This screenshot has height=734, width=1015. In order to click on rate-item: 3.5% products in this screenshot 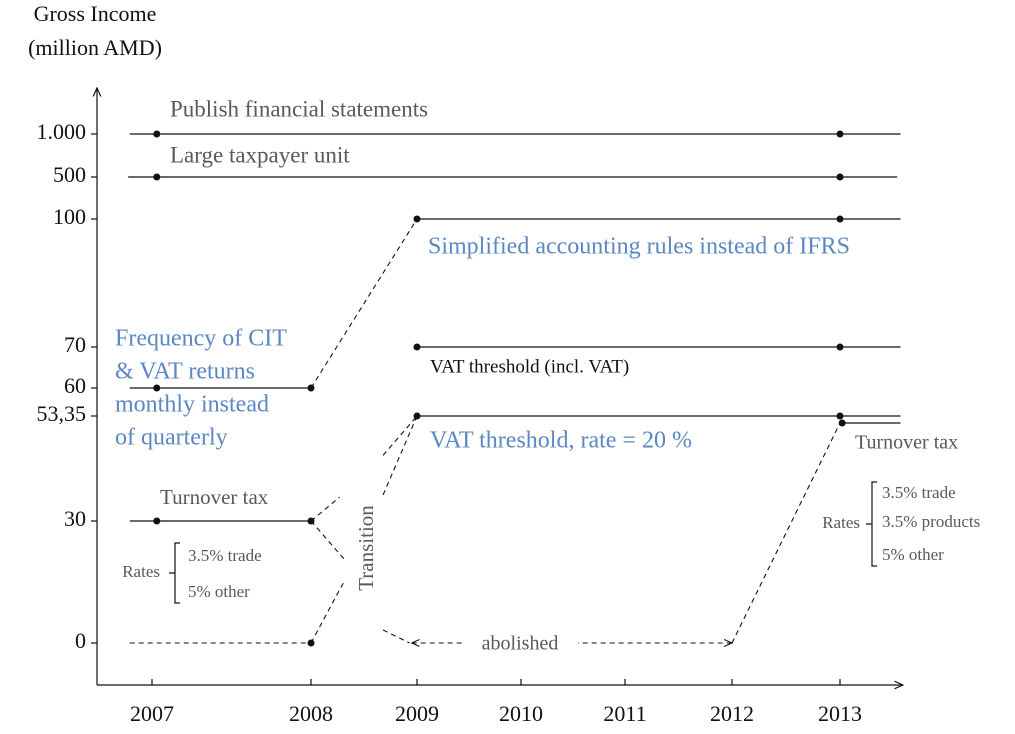, I will do `click(931, 521)`.